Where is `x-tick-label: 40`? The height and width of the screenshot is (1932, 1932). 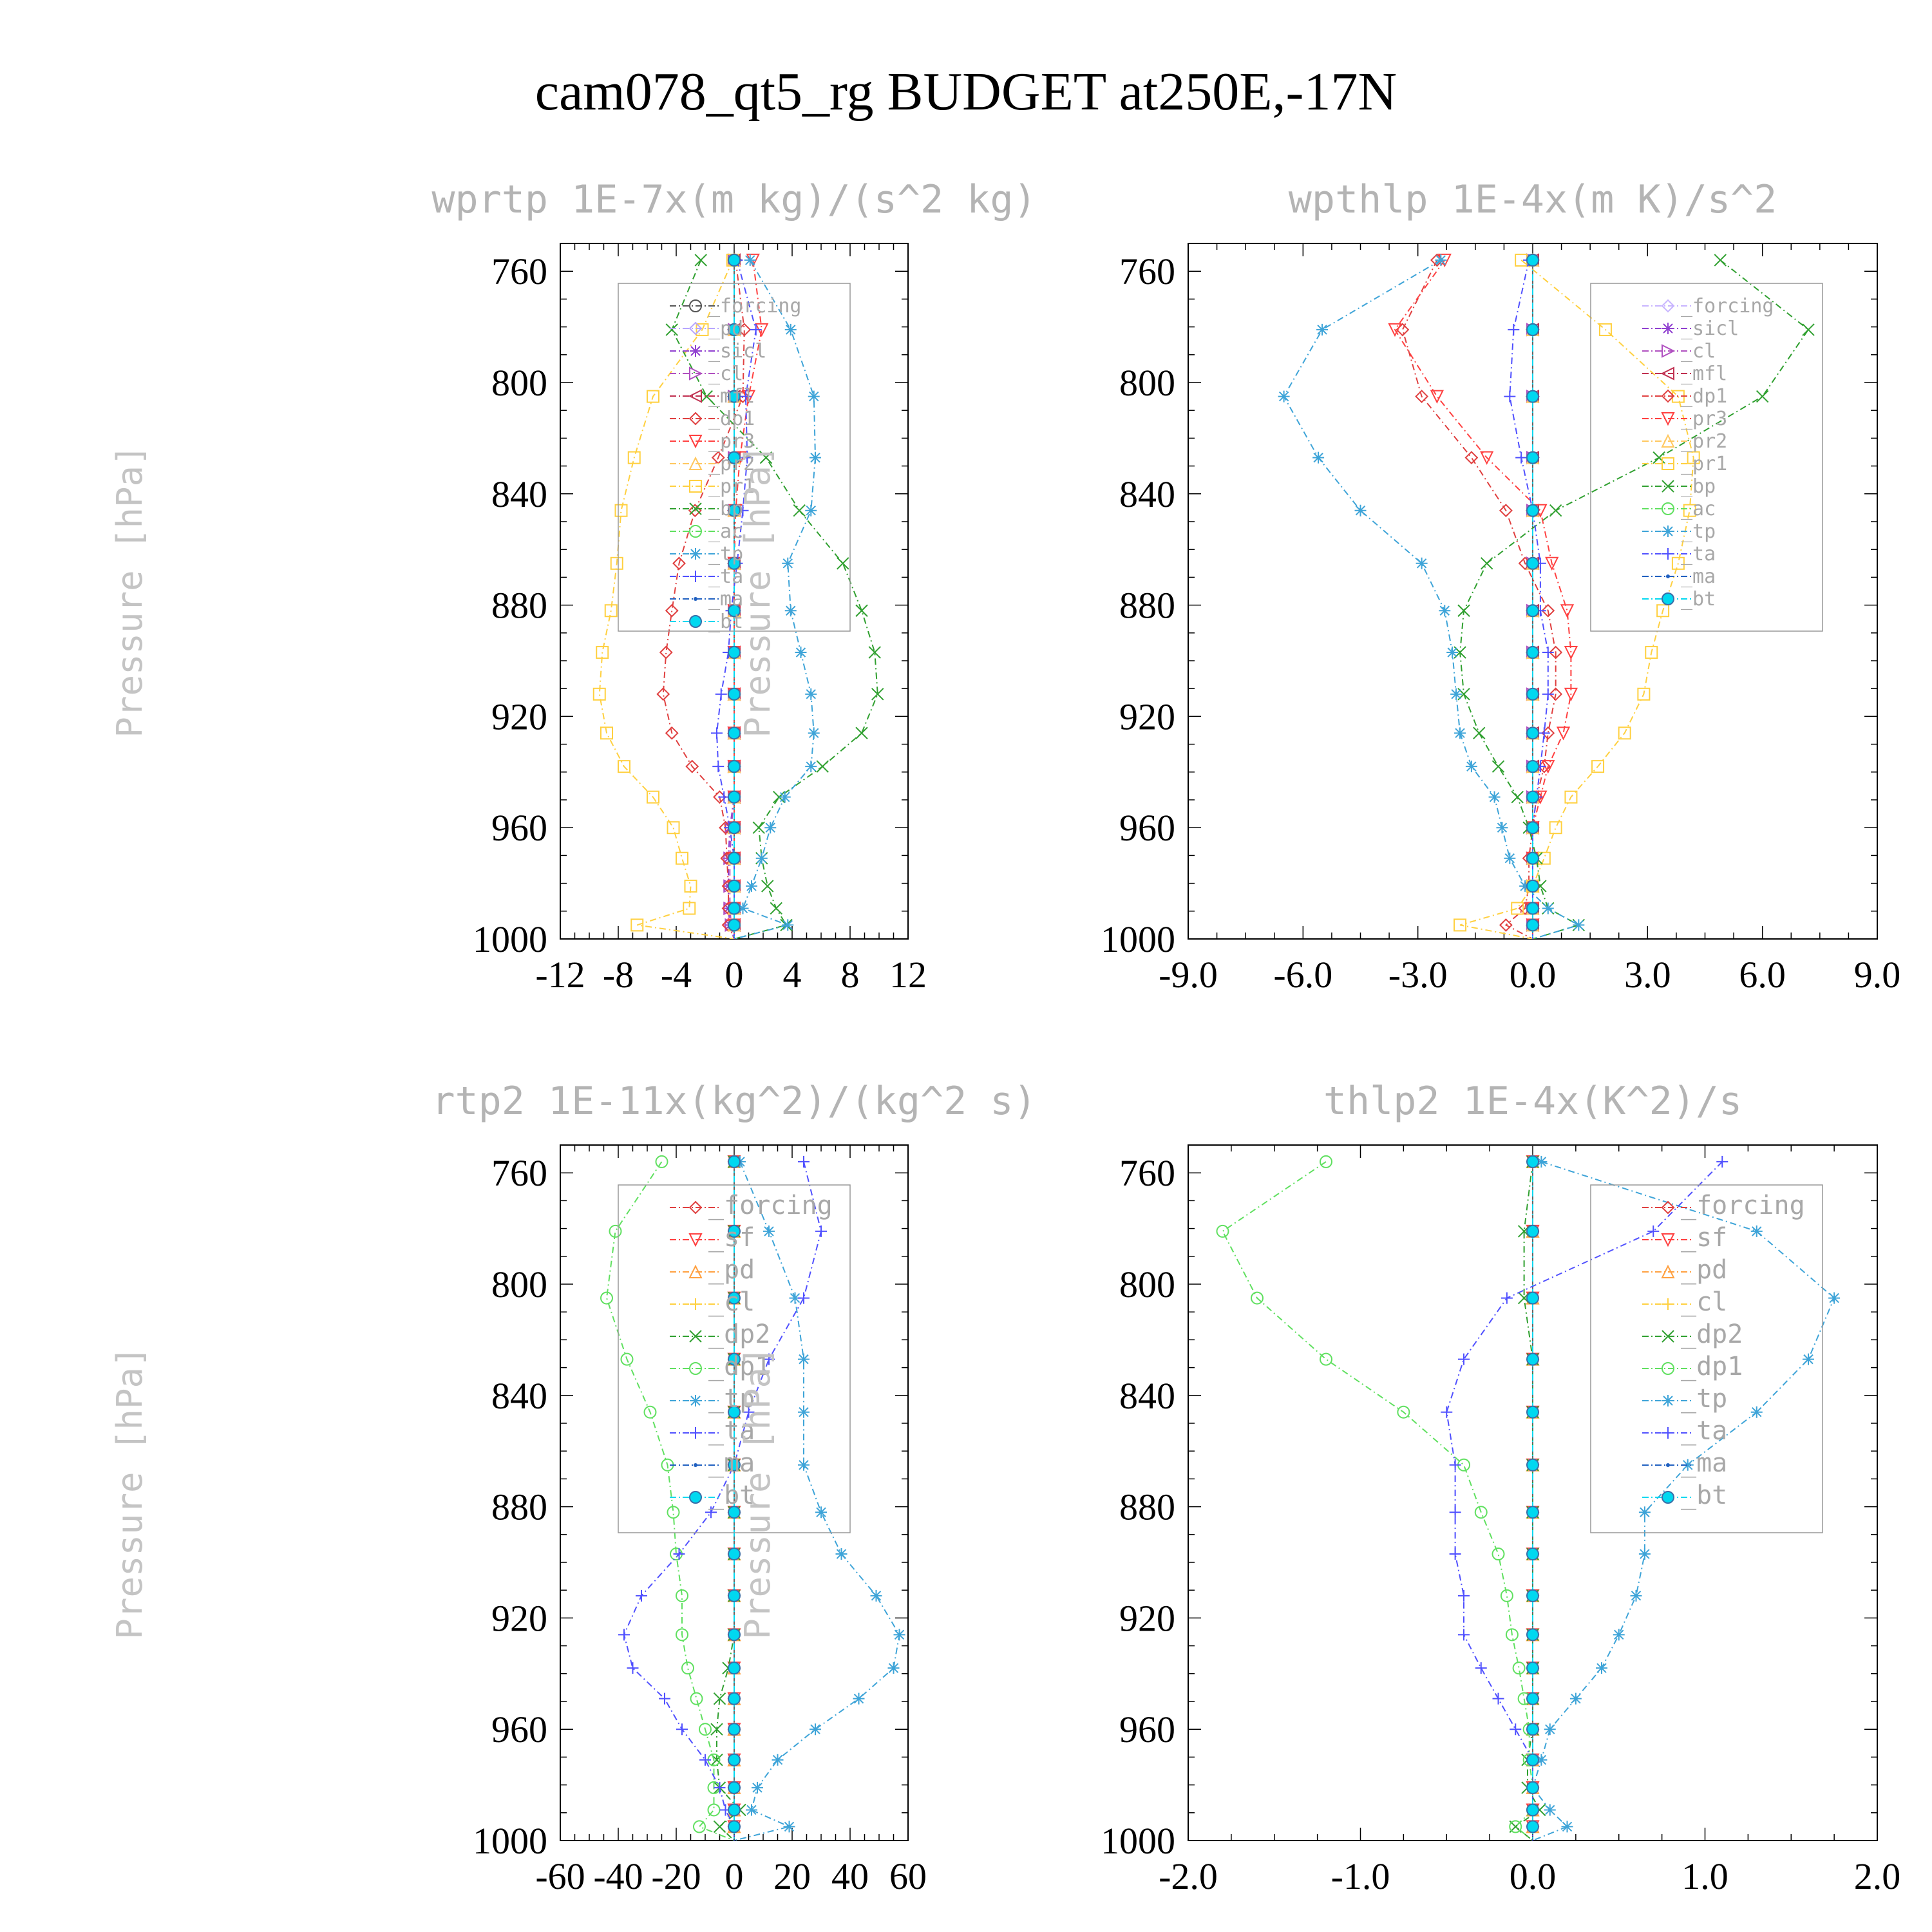 x-tick-label: 40 is located at coordinates (850, 1876).